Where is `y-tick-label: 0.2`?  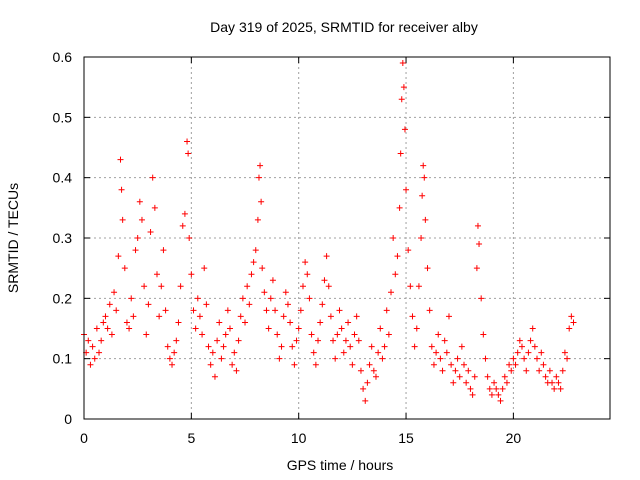
y-tick-label: 0.2 is located at coordinates (63, 298).